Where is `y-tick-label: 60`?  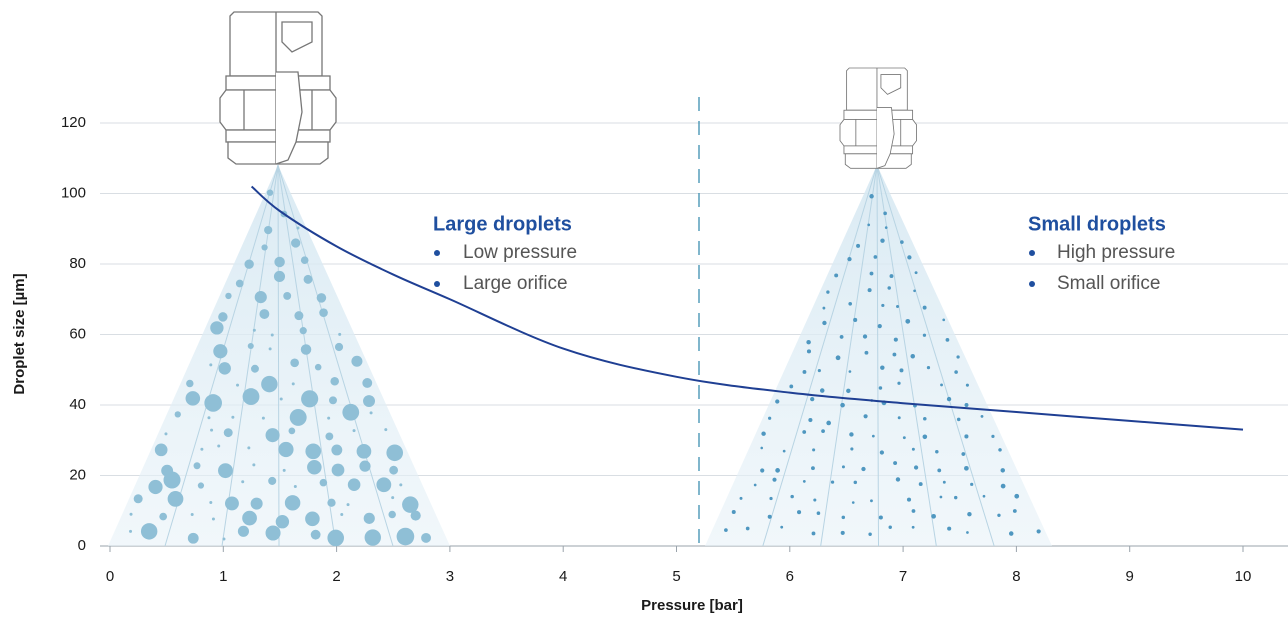 y-tick-label: 60 is located at coordinates (77, 333).